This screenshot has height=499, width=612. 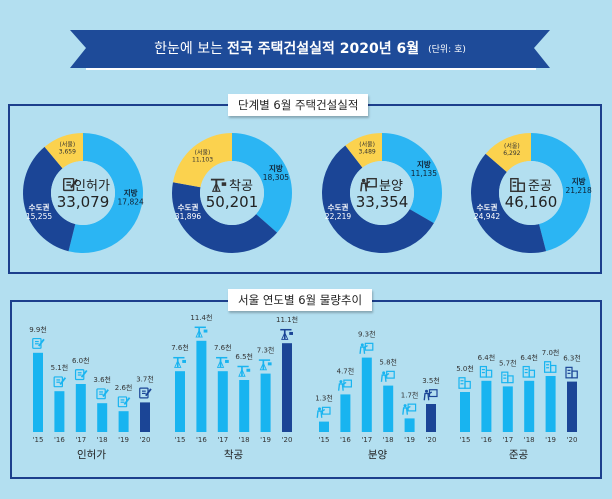 I want to click on label-seoul-value: 11,103, so click(x=202, y=160).